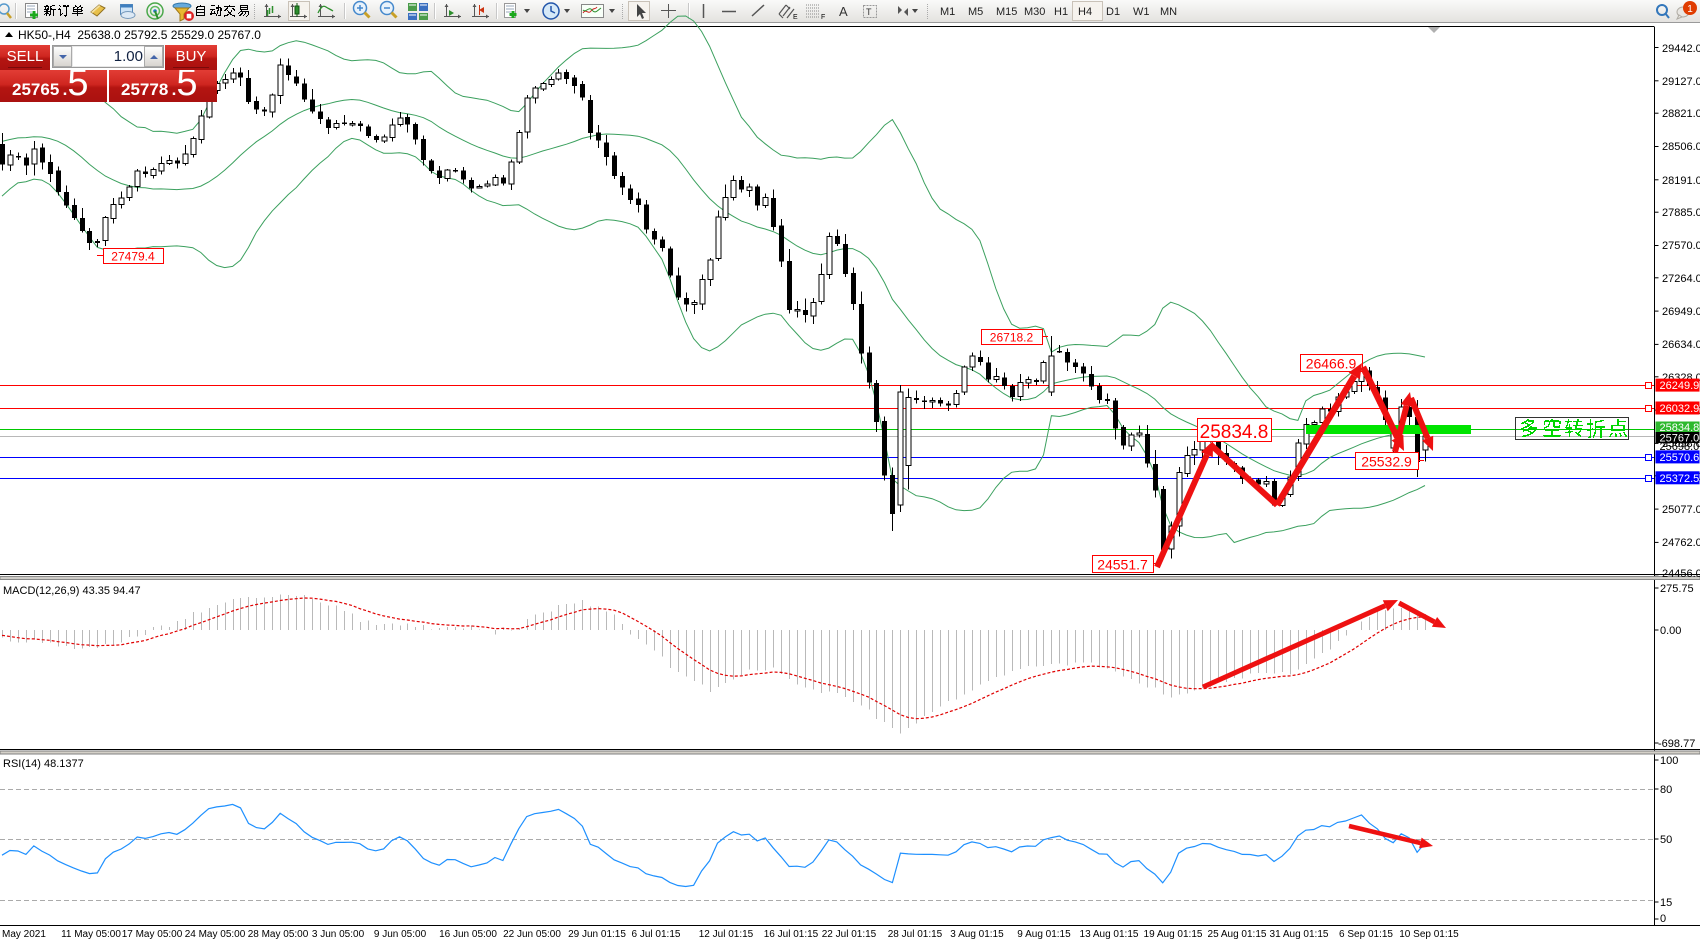 This screenshot has height=942, width=1700. Describe the element at coordinates (1681, 543) in the screenshot. I see `svg-text: 24762.0` at that location.